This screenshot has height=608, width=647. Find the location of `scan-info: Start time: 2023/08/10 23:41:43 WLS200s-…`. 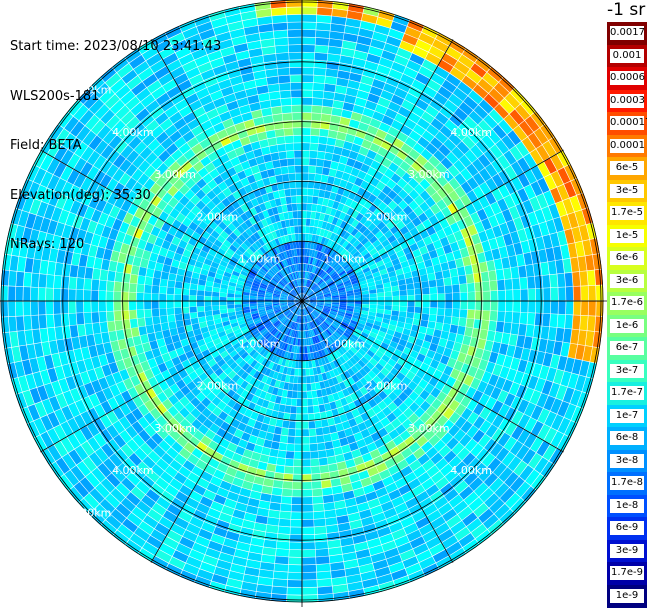

scan-info: Start time: 2023/08/10 23:41:43 WLS200s-… is located at coordinates (115, 138).